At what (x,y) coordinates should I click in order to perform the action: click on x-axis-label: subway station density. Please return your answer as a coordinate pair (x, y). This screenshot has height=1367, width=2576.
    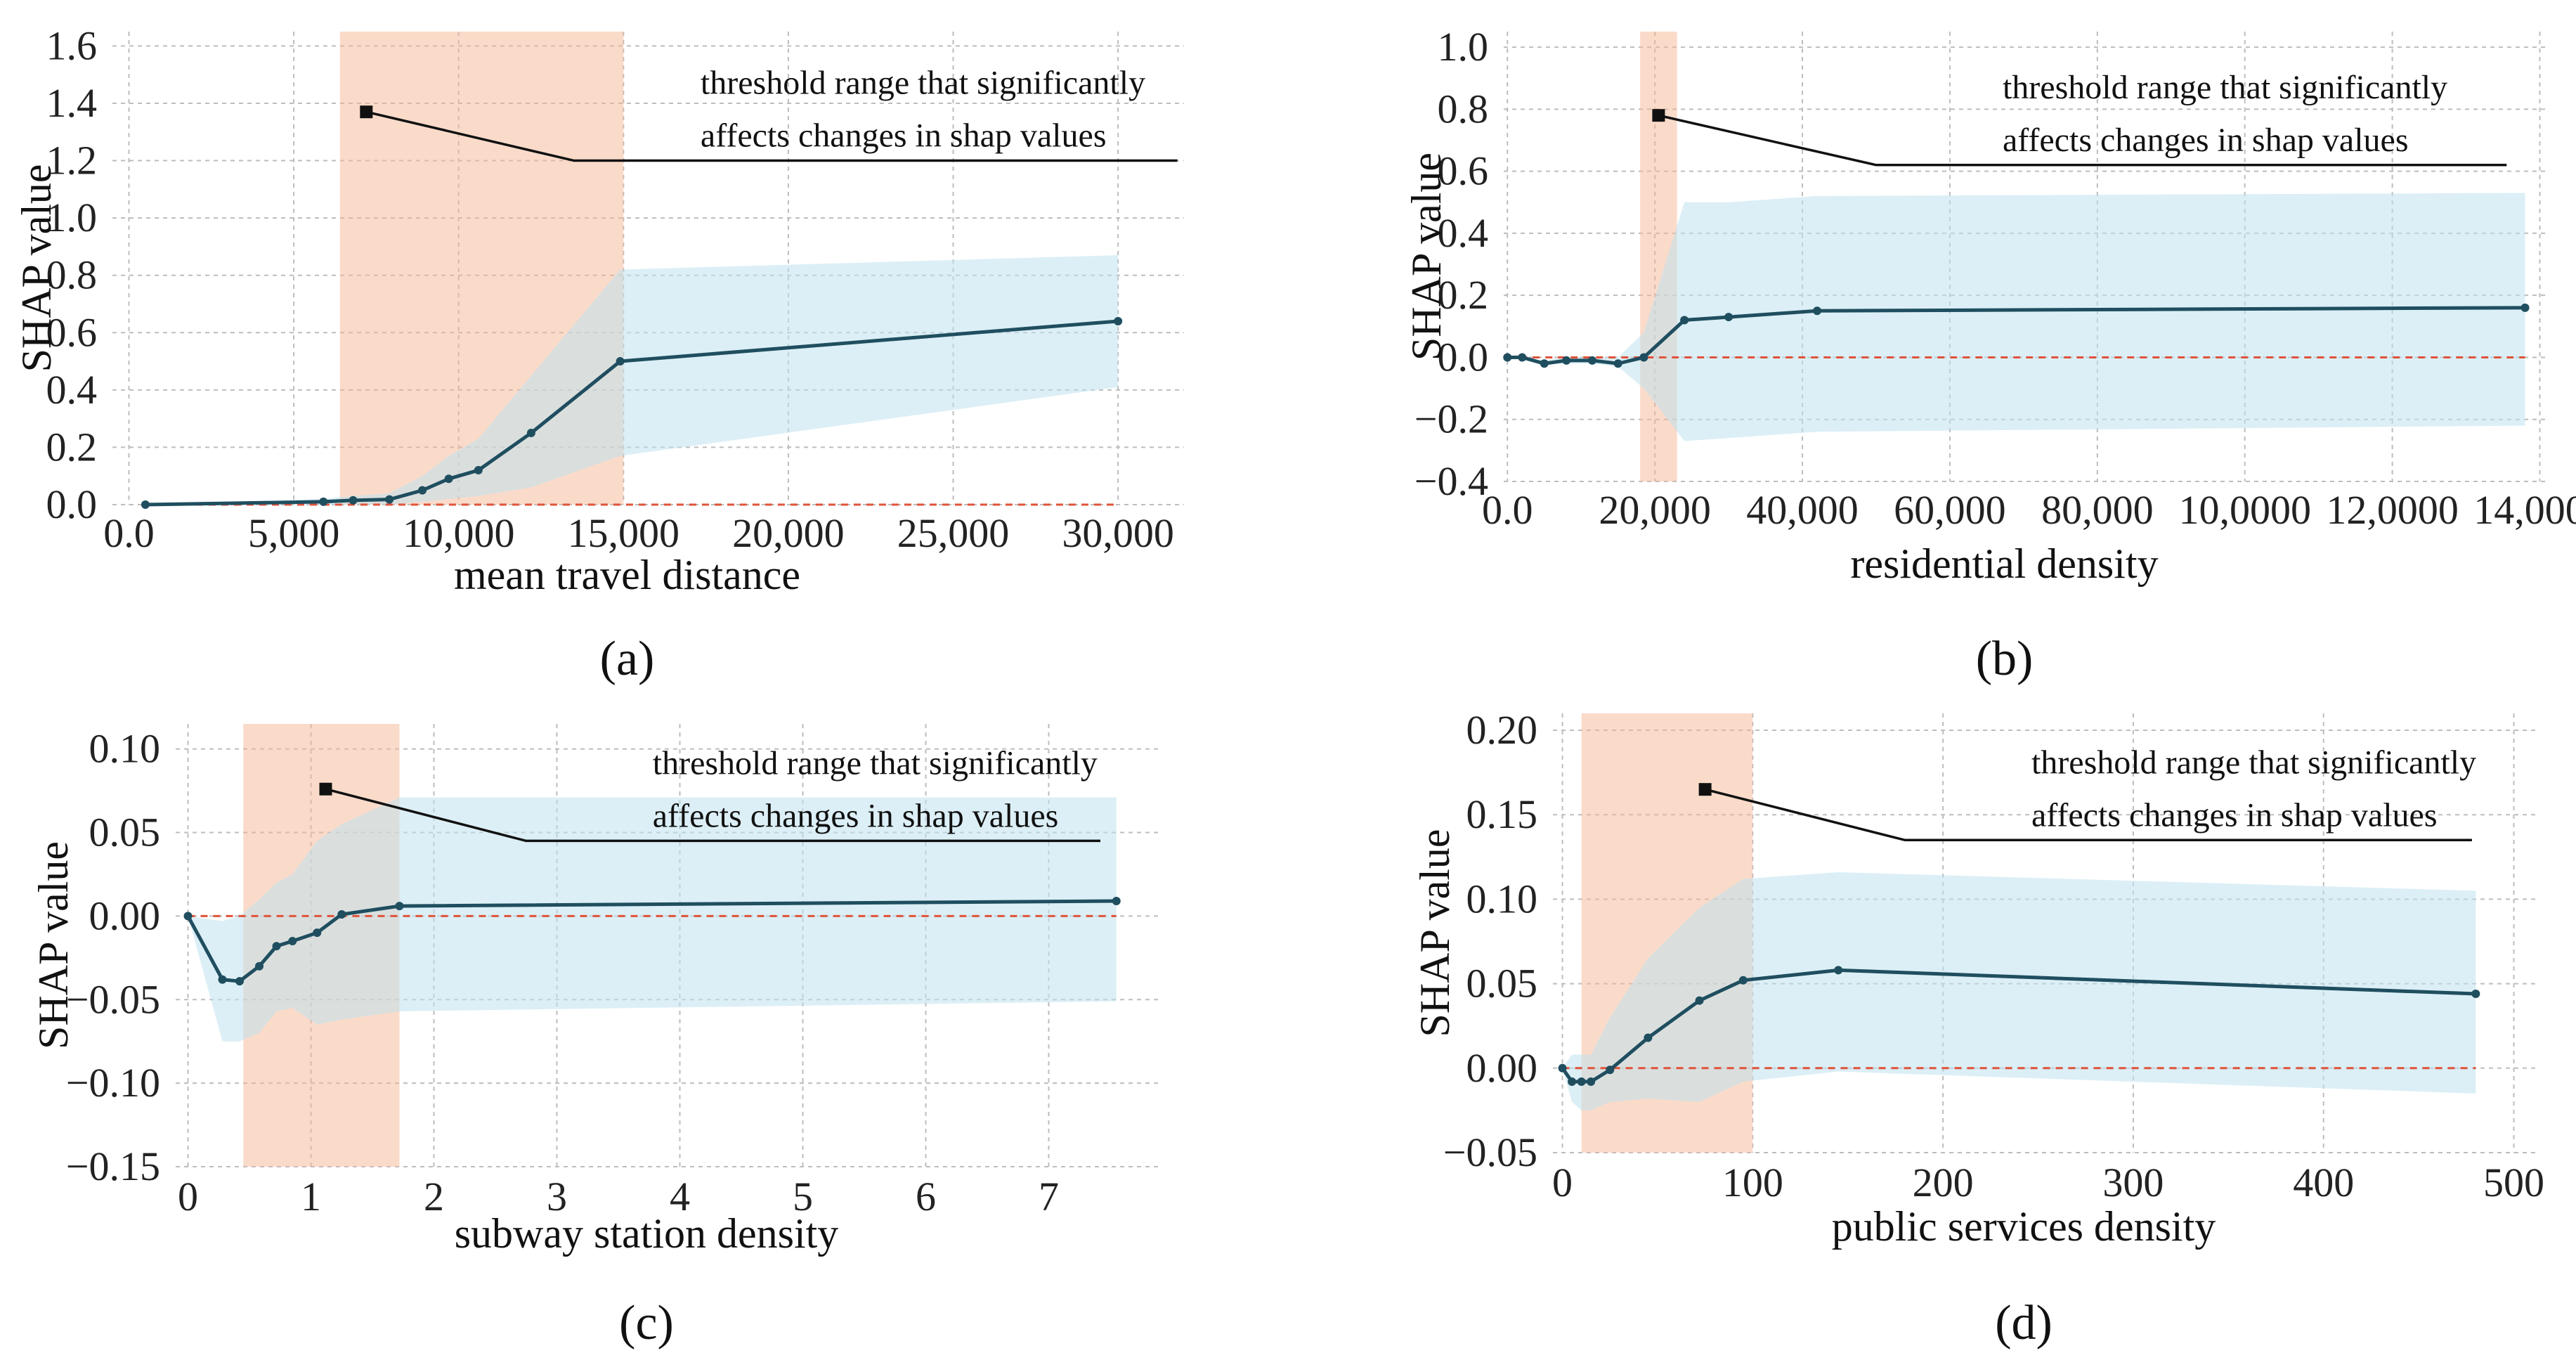
    Looking at the image, I should click on (647, 1233).